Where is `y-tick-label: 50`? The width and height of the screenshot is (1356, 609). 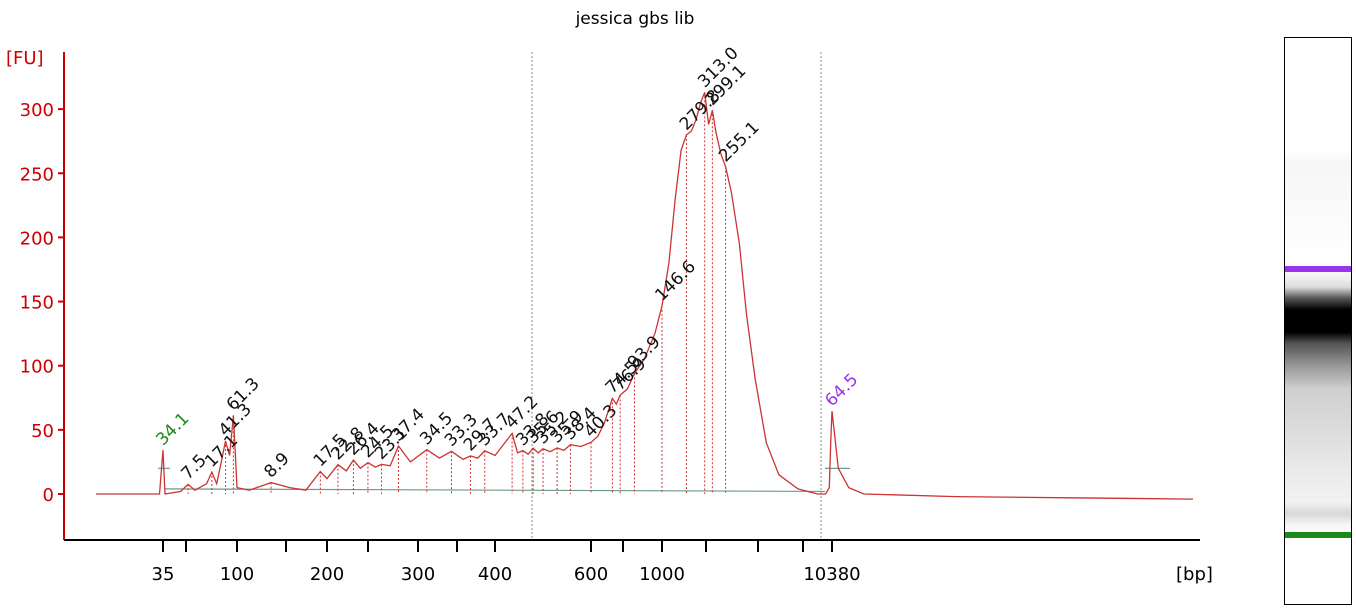 y-tick-label: 50 is located at coordinates (42, 431).